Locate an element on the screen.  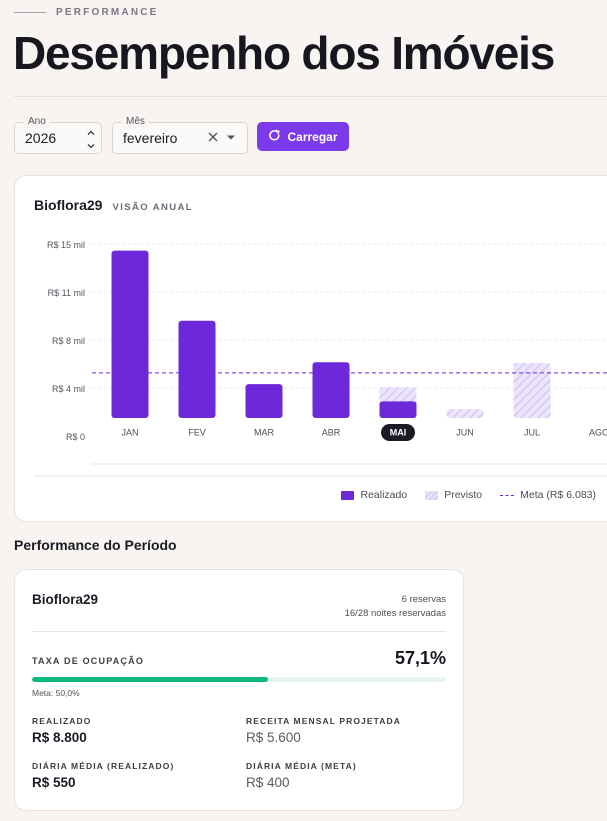
chart-header: Bioflora29 VISÃO ANUAL is located at coordinates (113, 205).